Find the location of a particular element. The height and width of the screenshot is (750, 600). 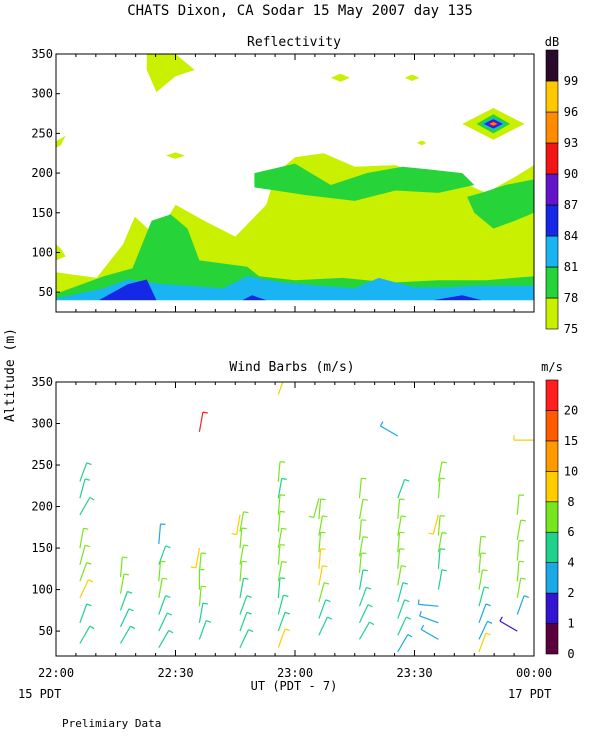

refl-ytick-label: 150 is located at coordinates (42, 213).